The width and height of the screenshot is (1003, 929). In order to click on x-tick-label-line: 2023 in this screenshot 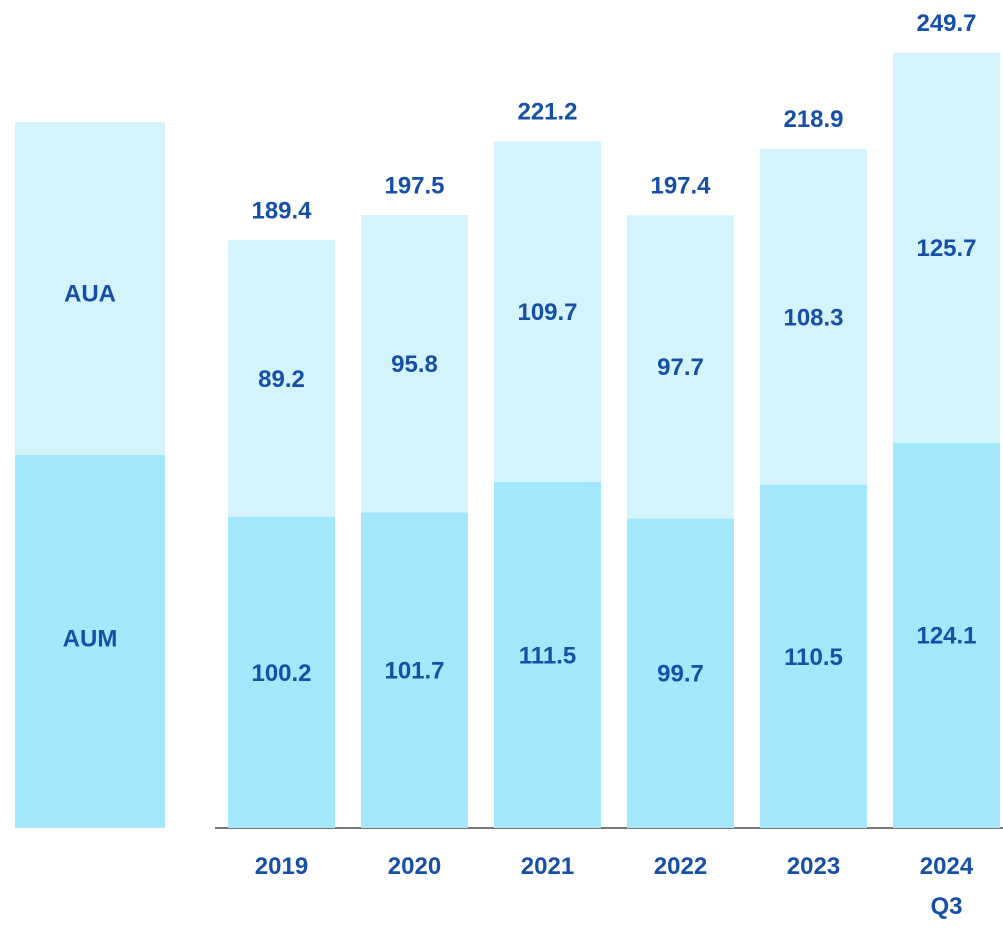, I will do `click(813, 866)`.